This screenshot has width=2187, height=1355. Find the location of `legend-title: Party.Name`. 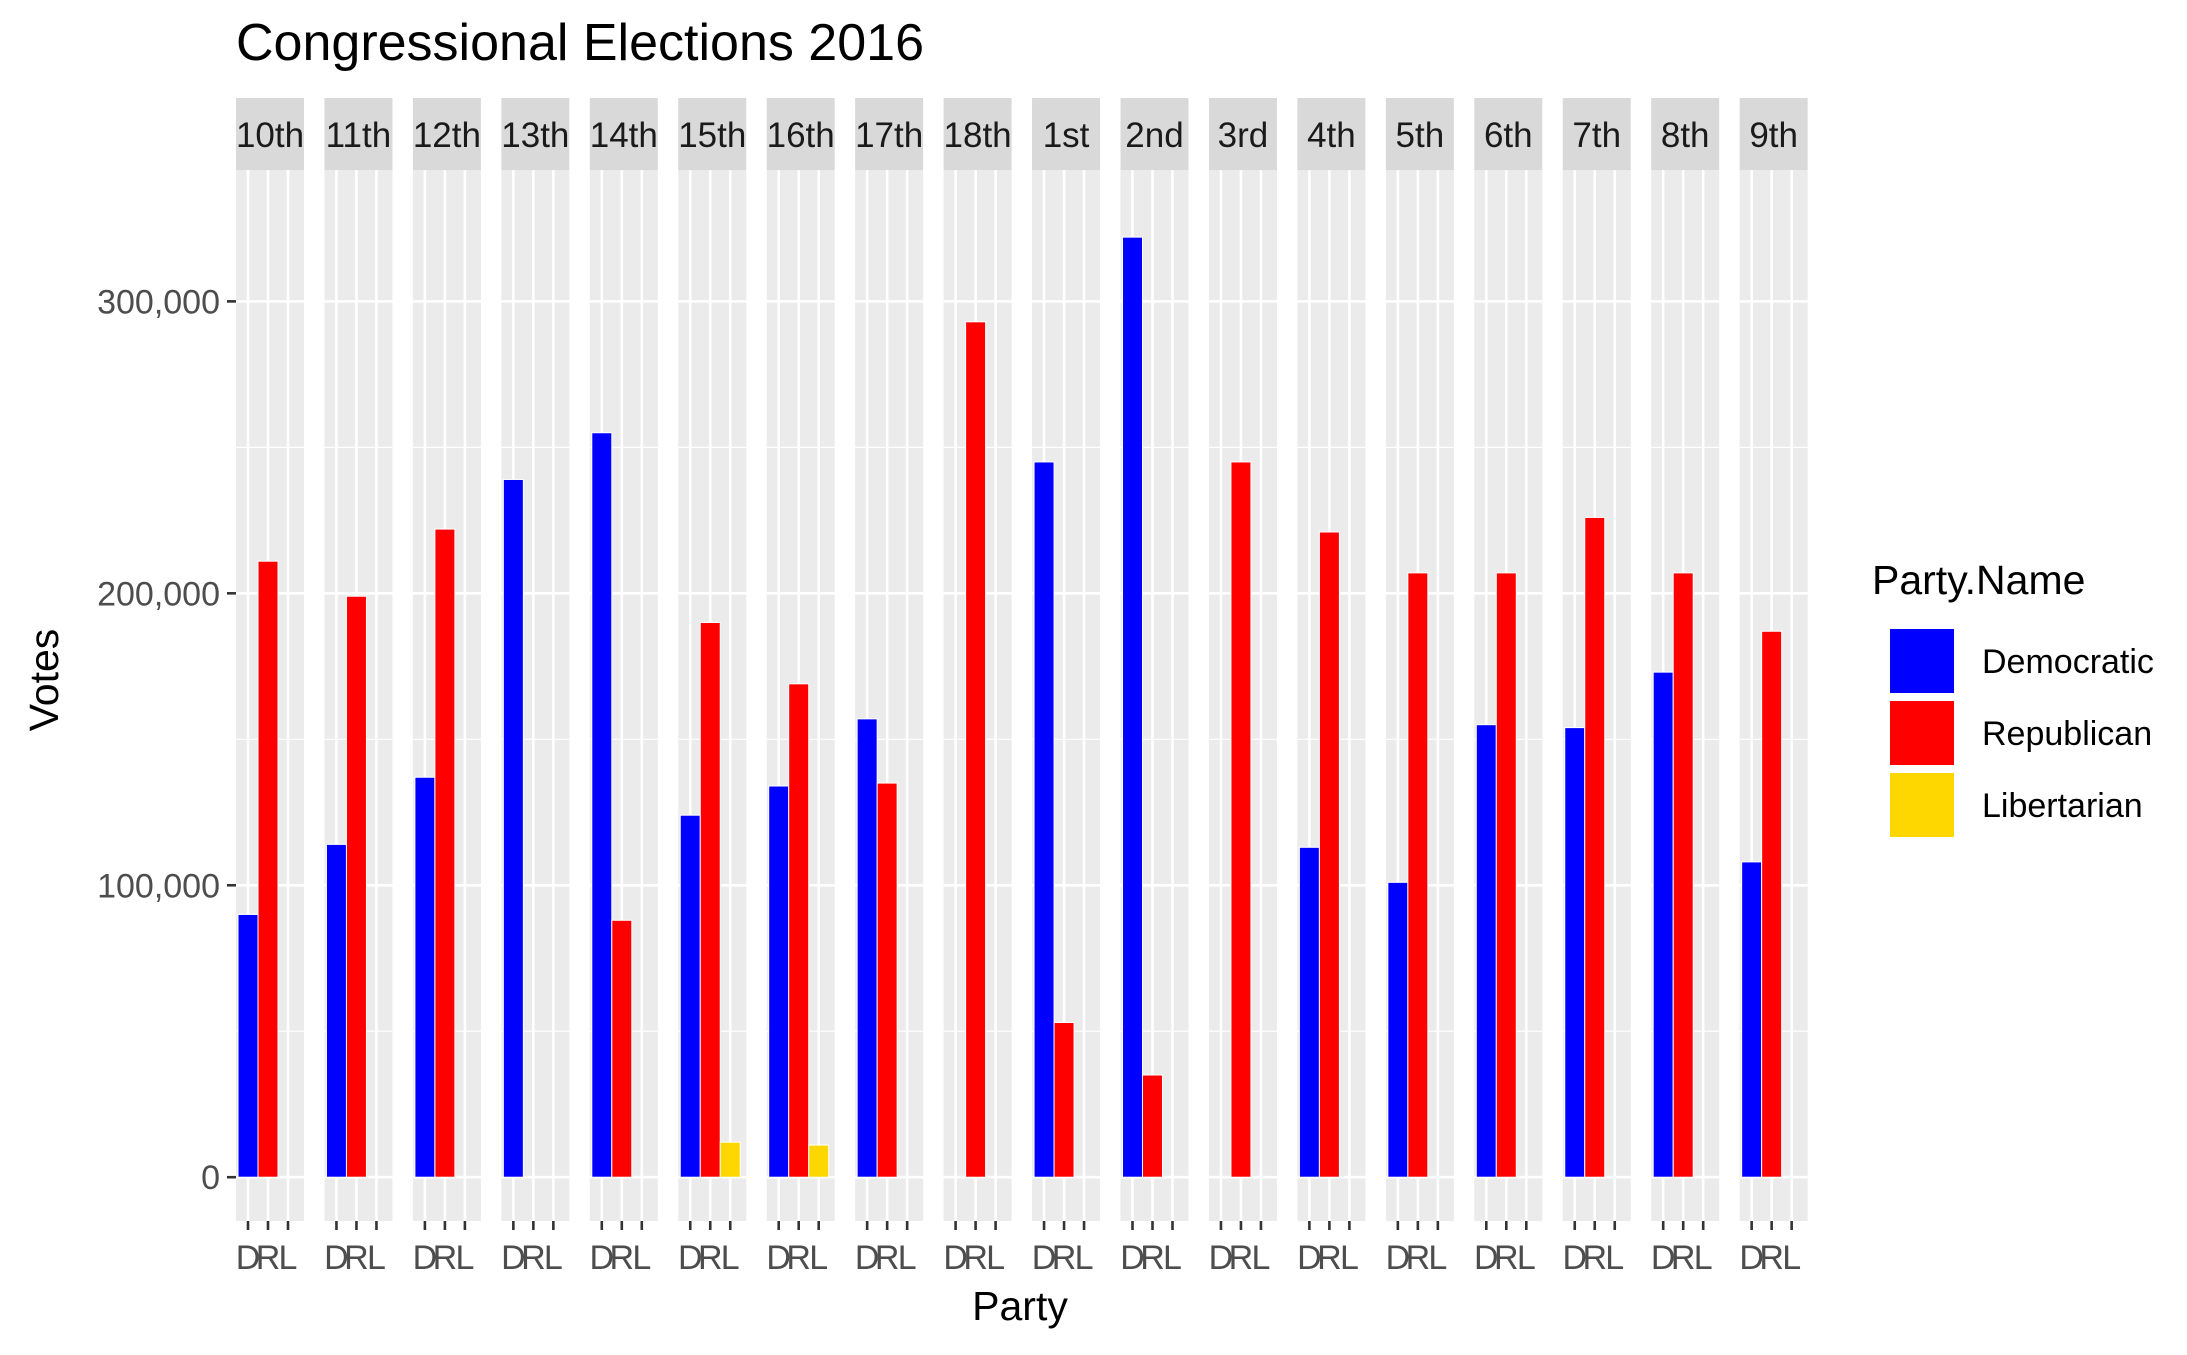

legend-title: Party.Name is located at coordinates (1978, 580).